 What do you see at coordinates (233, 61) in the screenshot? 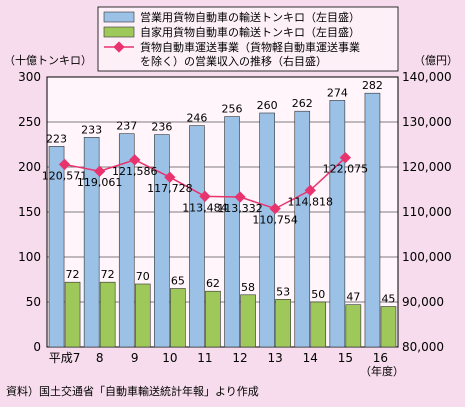
I see `legend-label-revenue-2: を除く）の営業収入の推移（右目盛）` at bounding box center [233, 61].